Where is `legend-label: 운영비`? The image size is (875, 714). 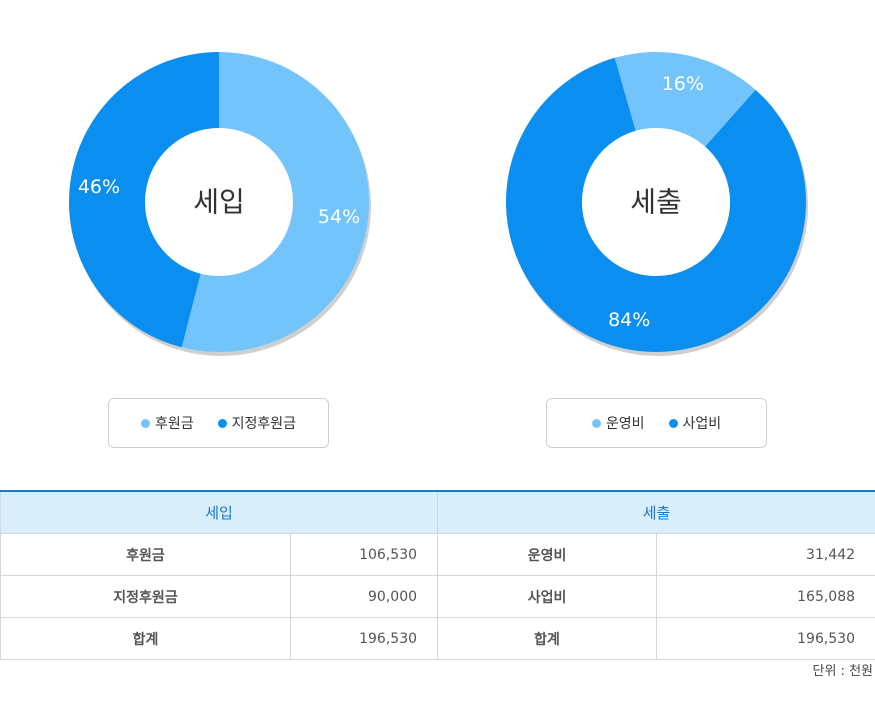 legend-label: 운영비 is located at coordinates (625, 424).